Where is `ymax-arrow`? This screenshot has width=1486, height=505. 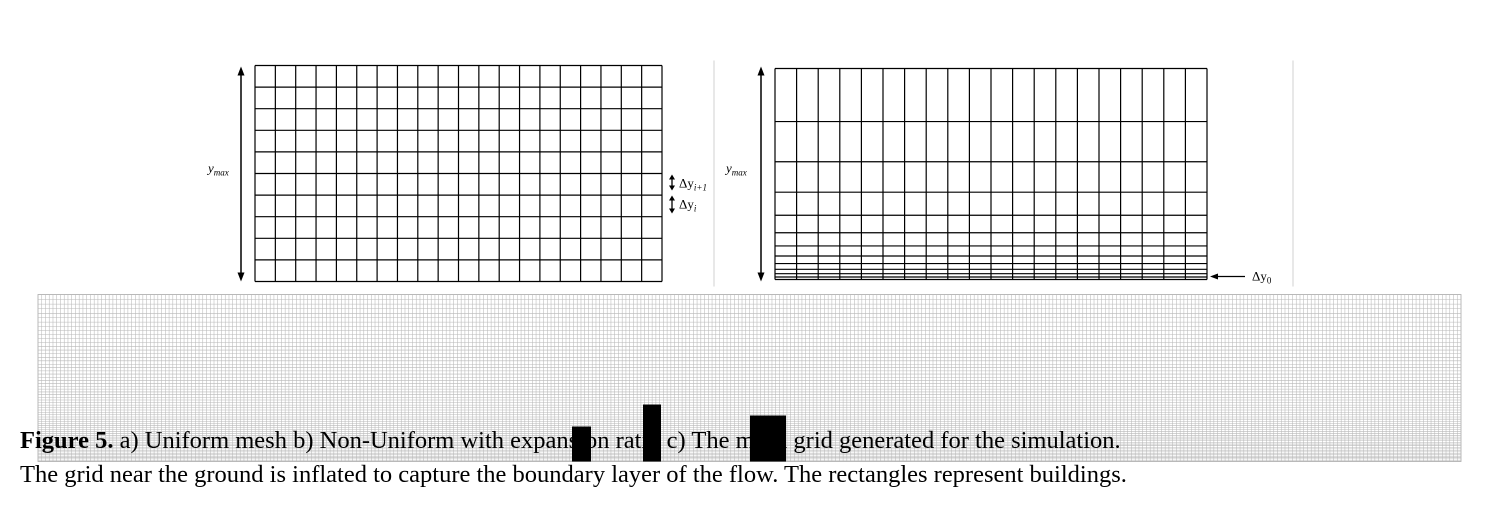 ymax-arrow is located at coordinates (241, 174).